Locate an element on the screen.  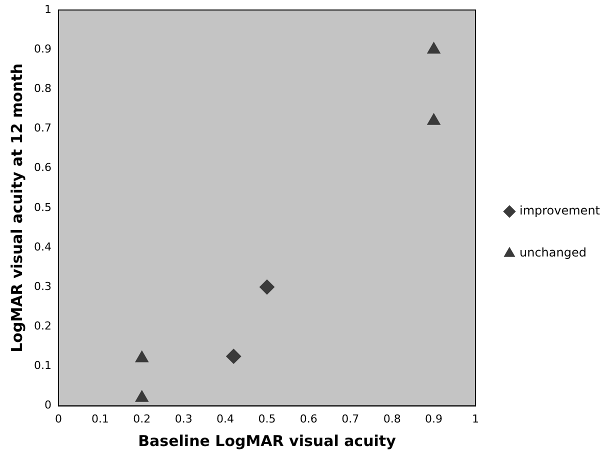
y-tick-label: 0.2 is located at coordinates (43, 326).